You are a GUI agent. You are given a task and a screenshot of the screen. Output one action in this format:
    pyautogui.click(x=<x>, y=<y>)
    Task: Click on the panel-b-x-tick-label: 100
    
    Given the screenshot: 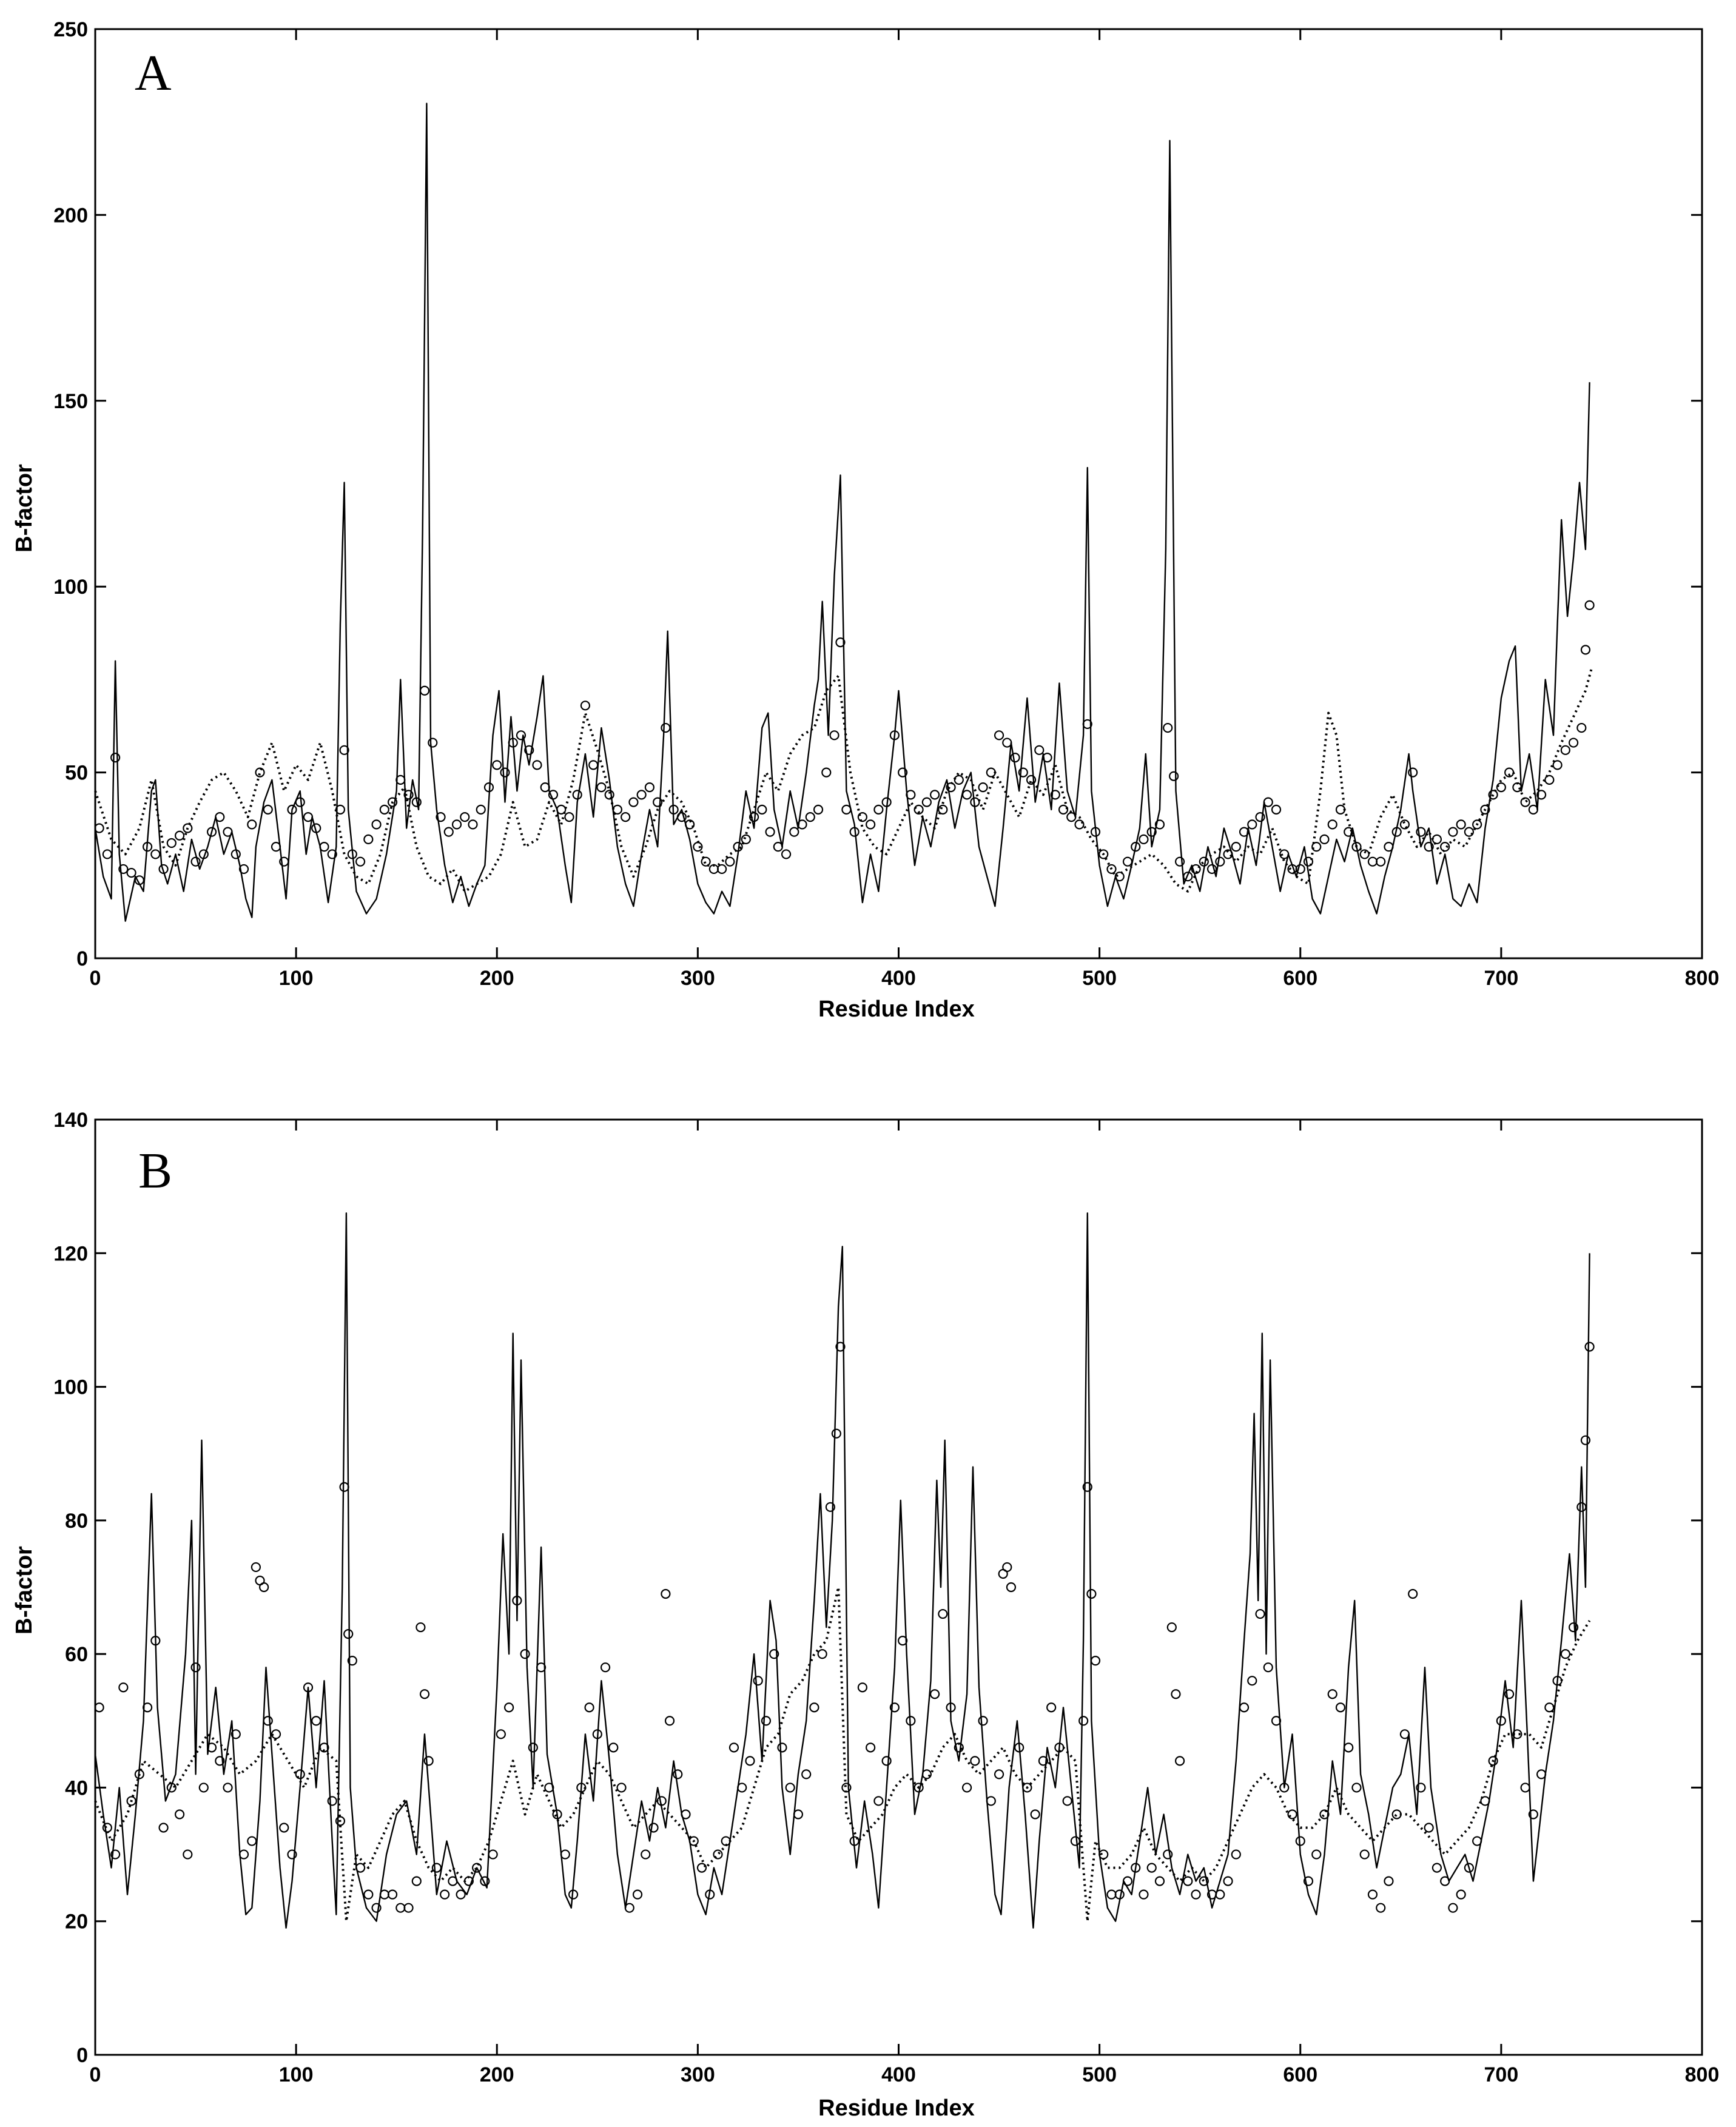 What is the action you would take?
    pyautogui.click(x=296, y=2074)
    